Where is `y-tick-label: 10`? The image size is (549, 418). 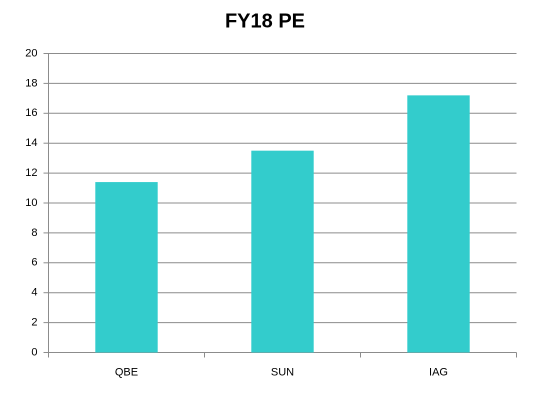
y-tick-label: 10 is located at coordinates (31, 203).